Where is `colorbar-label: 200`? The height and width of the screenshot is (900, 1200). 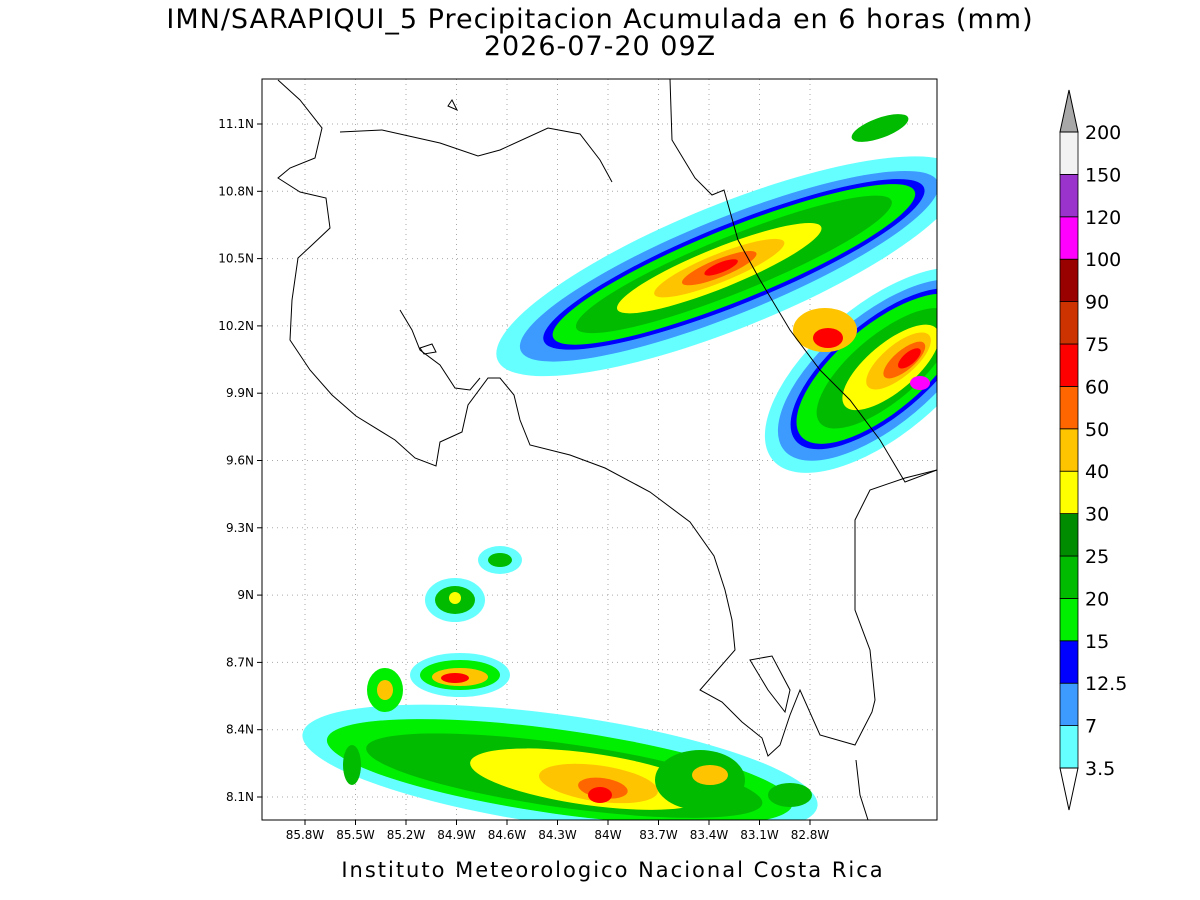
colorbar-label: 200 is located at coordinates (1103, 133).